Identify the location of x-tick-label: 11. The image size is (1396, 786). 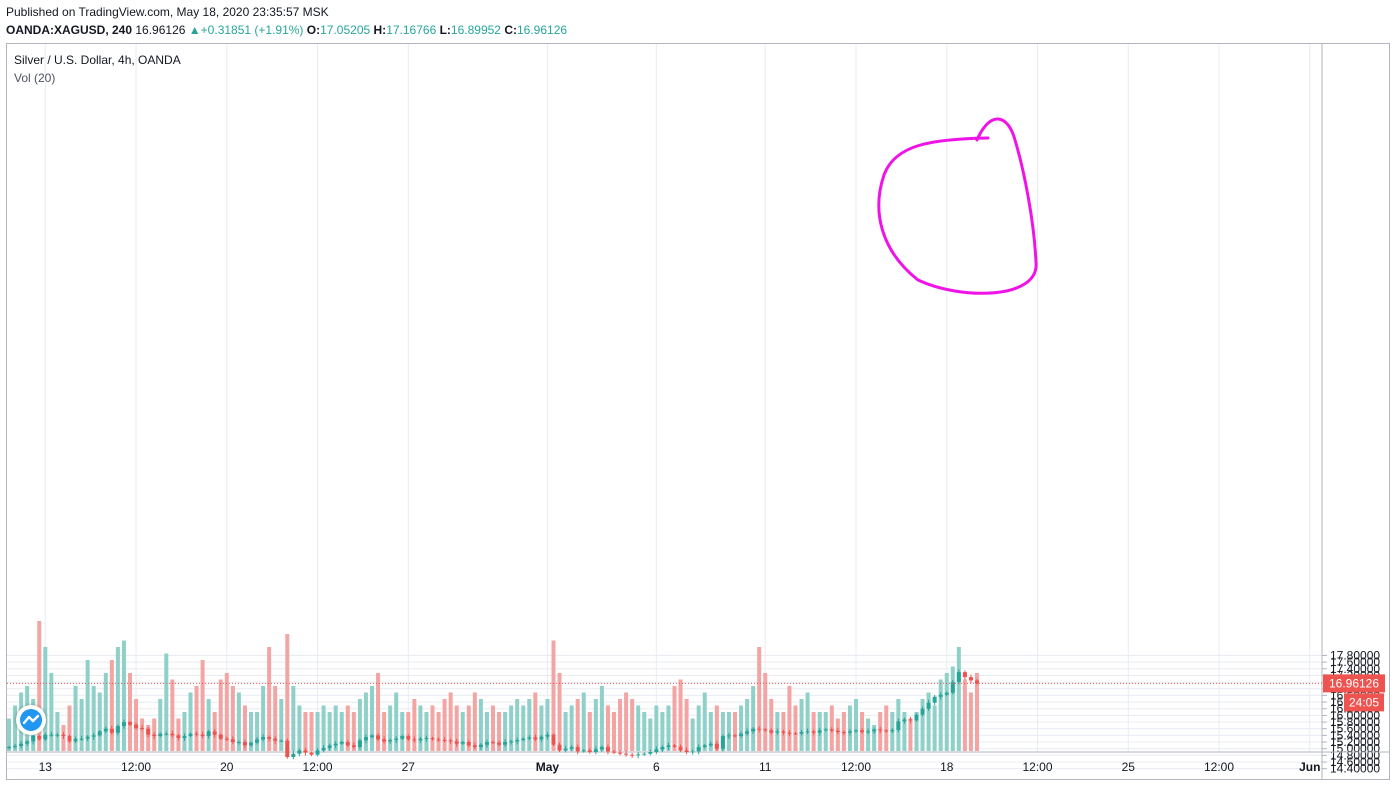
(765, 767).